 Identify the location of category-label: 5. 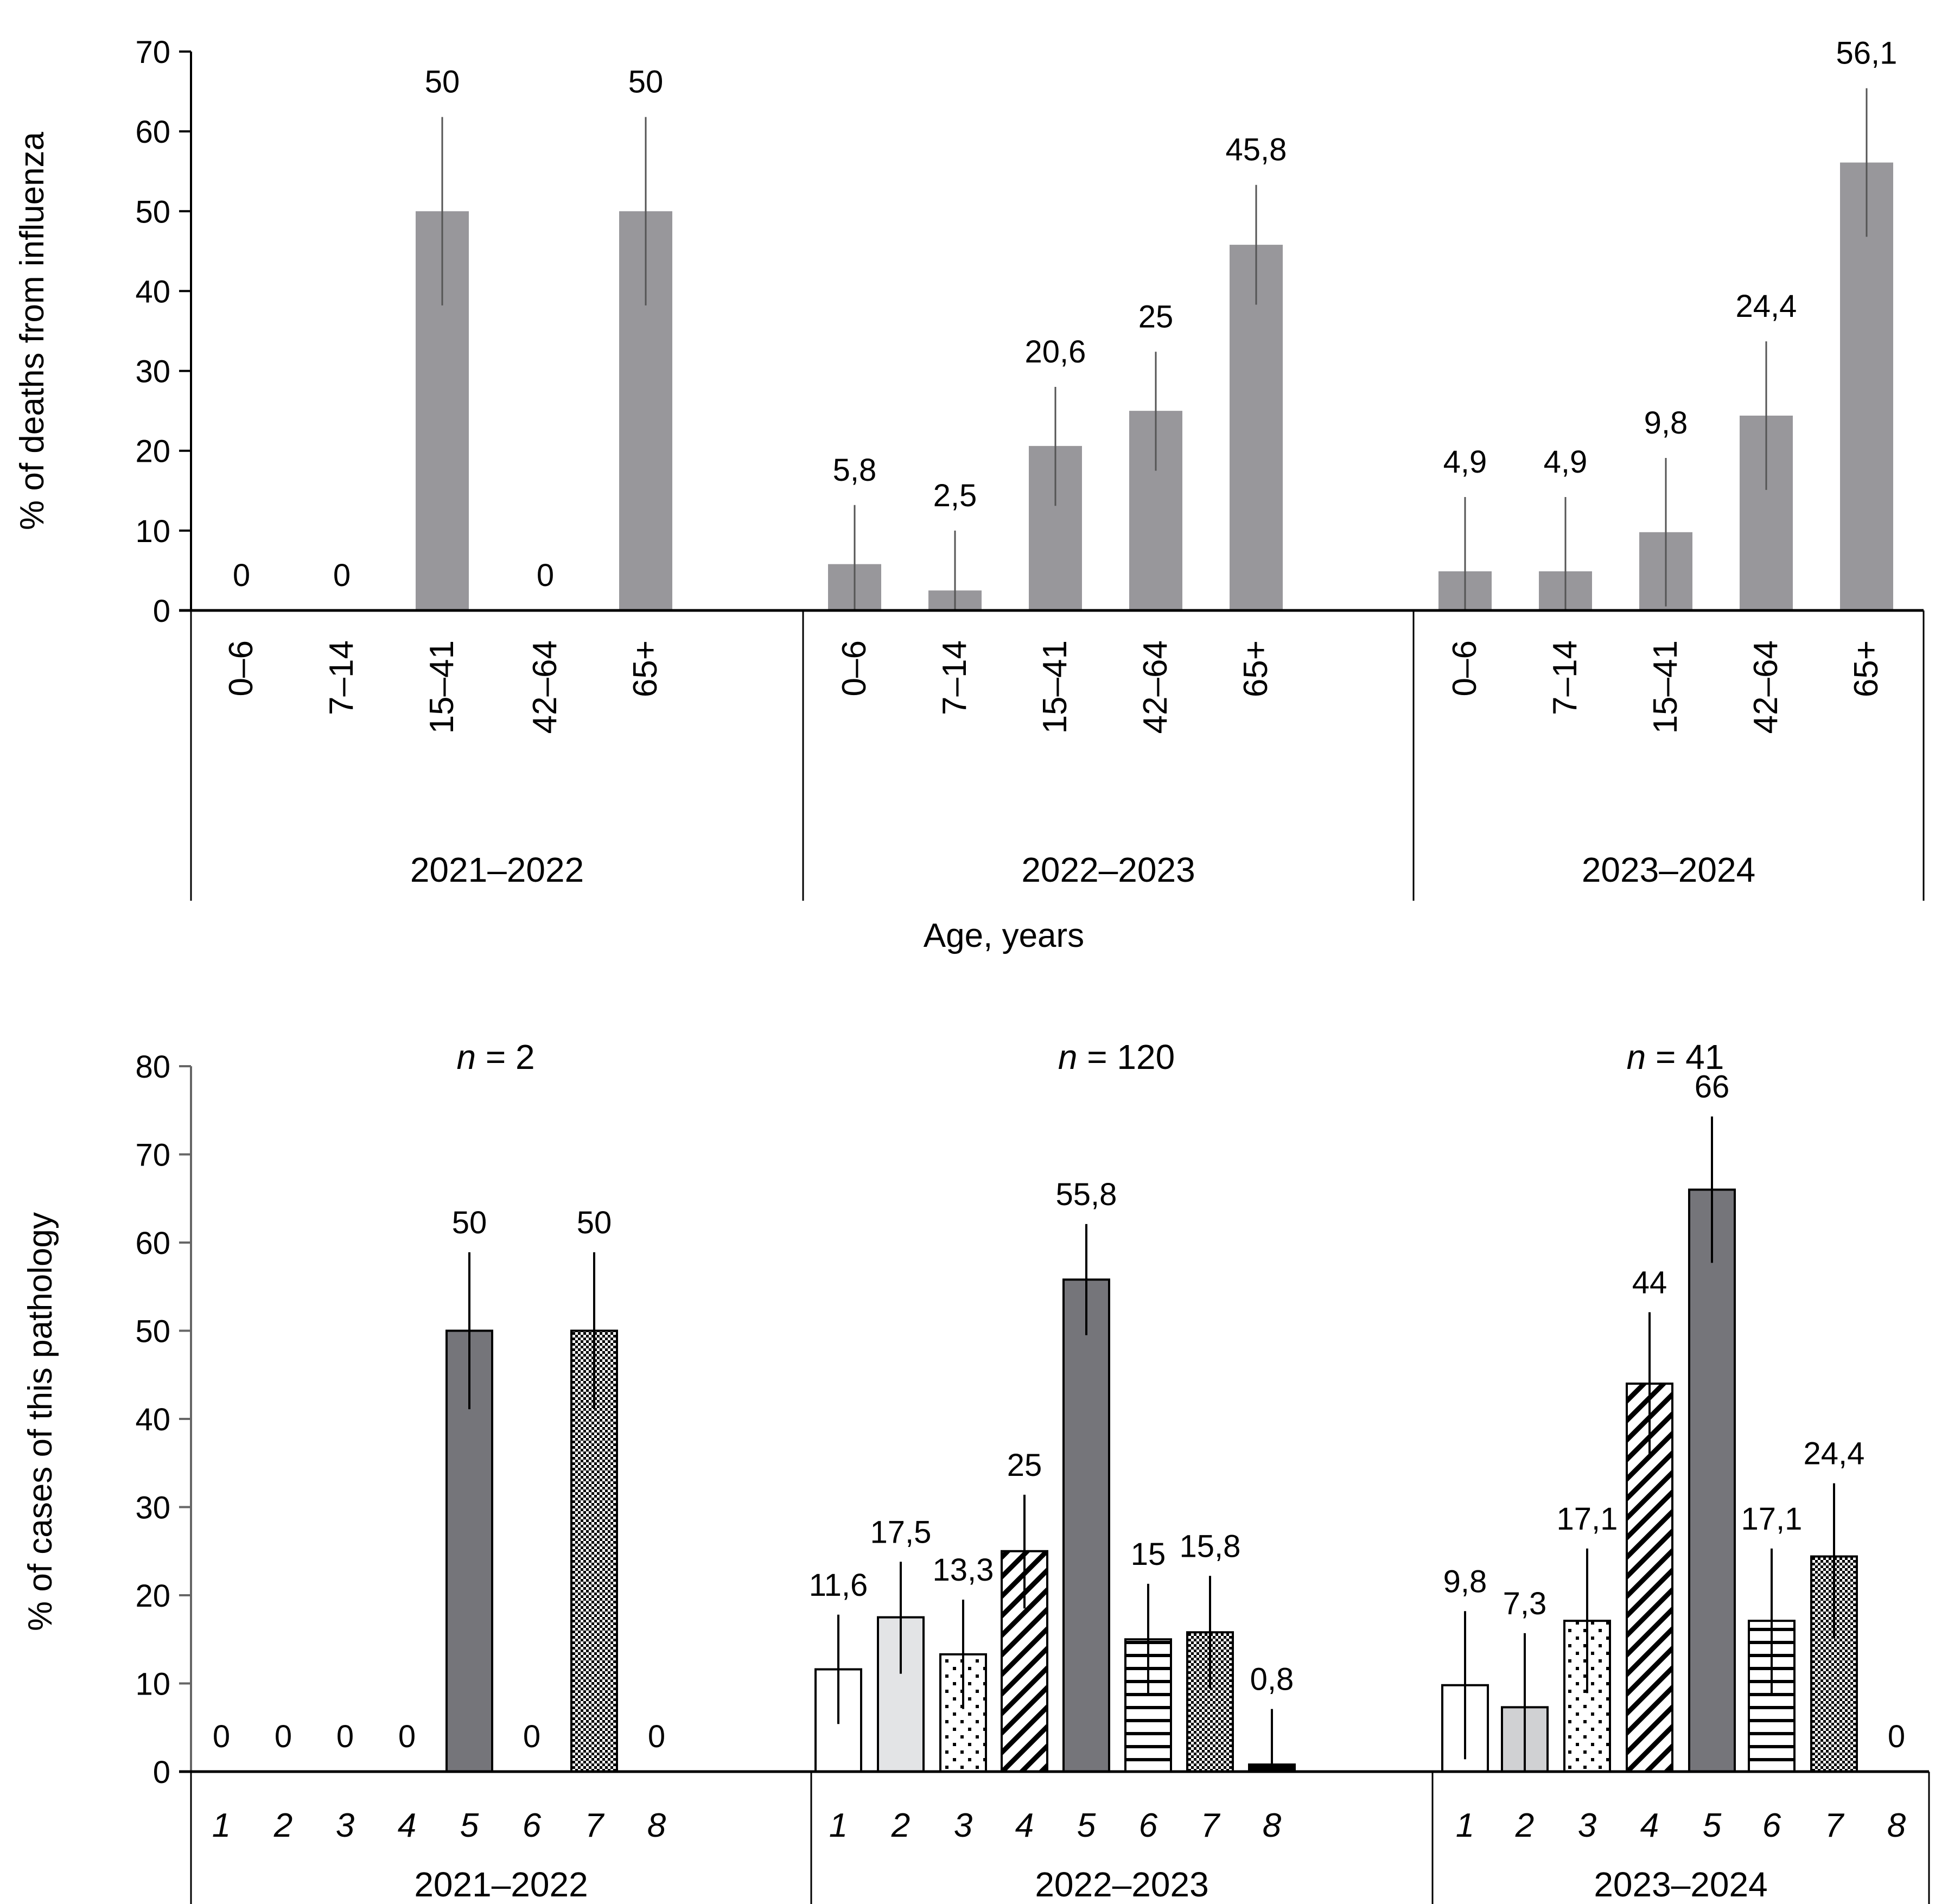
(469, 1826).